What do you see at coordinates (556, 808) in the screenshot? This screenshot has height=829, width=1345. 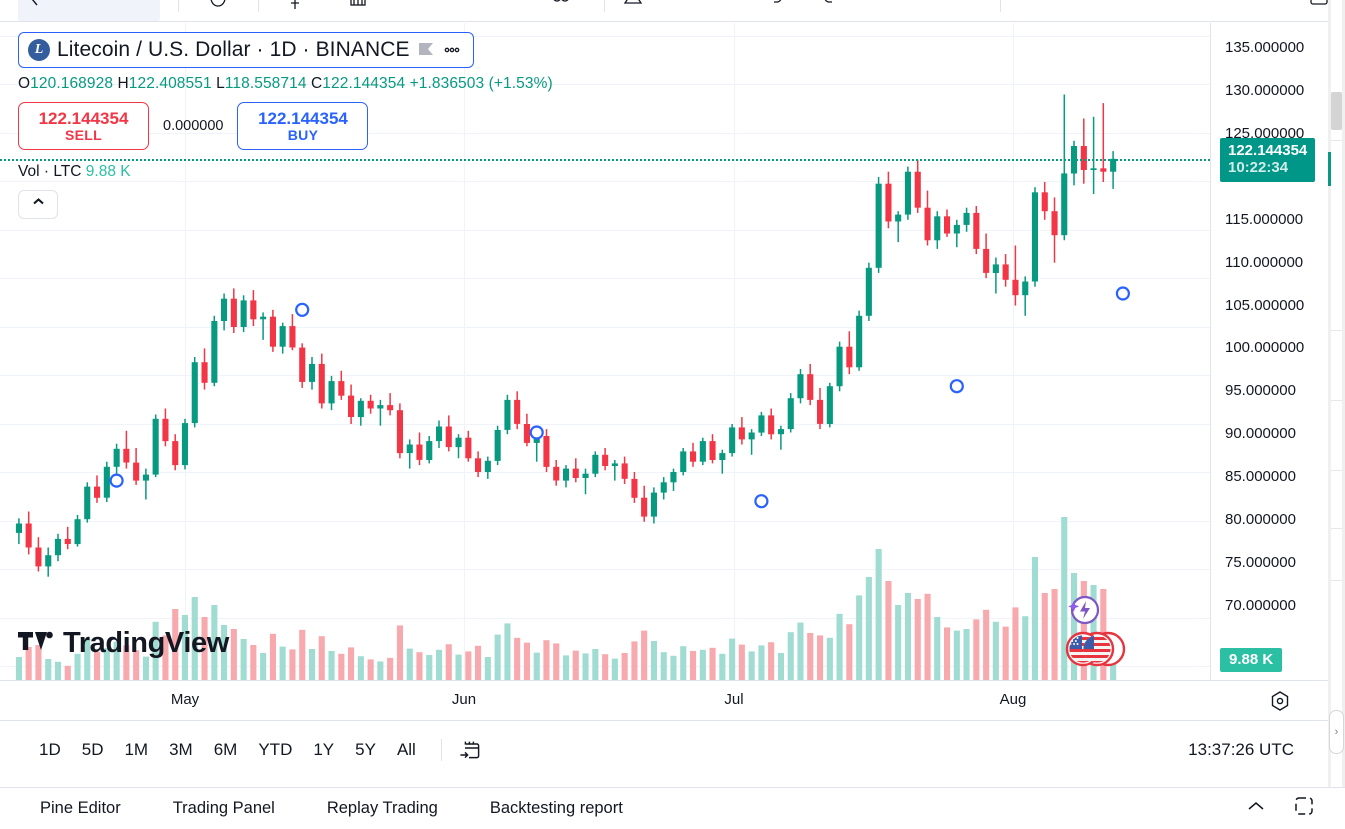 I see `tab-backtesting-report: Backtesting report` at bounding box center [556, 808].